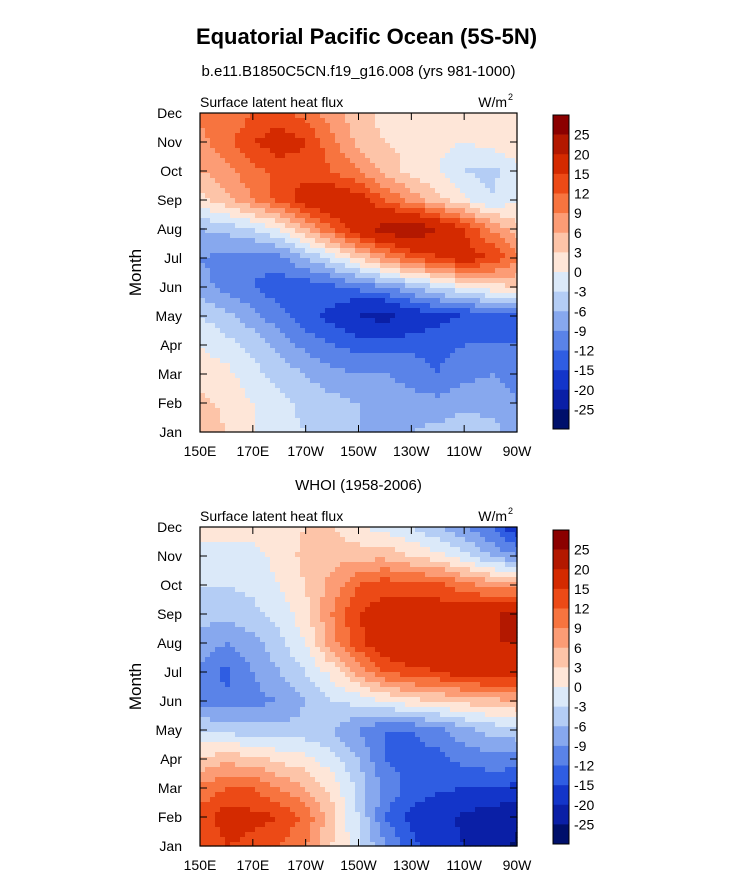 The width and height of the screenshot is (733, 890). What do you see at coordinates (578, 213) in the screenshot?
I see `colorbar-label: 9` at bounding box center [578, 213].